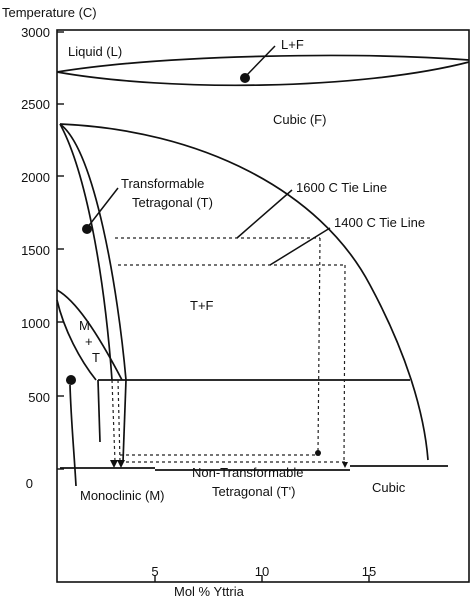 The image size is (474, 601). Describe the element at coordinates (49, 12) in the screenshot. I see `y-axis-label: Temperature (C)` at that location.